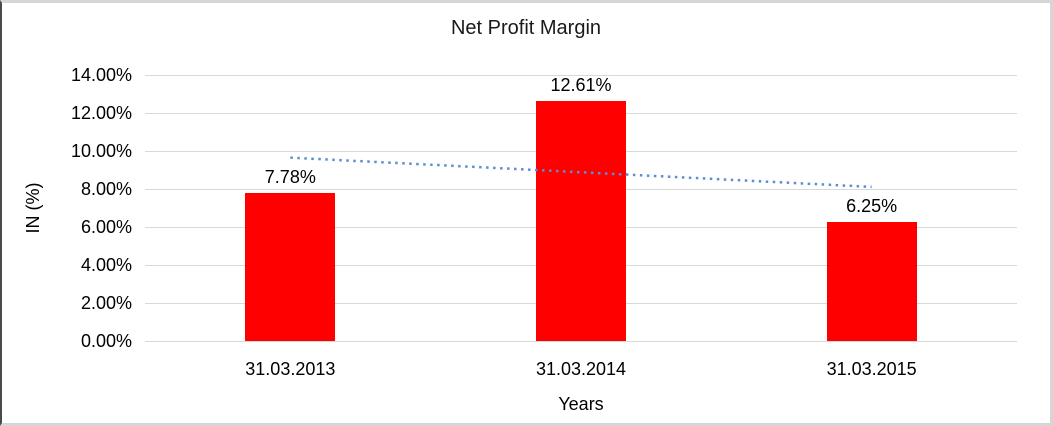  What do you see at coordinates (290, 177) in the screenshot?
I see `data-label: 7.78%` at bounding box center [290, 177].